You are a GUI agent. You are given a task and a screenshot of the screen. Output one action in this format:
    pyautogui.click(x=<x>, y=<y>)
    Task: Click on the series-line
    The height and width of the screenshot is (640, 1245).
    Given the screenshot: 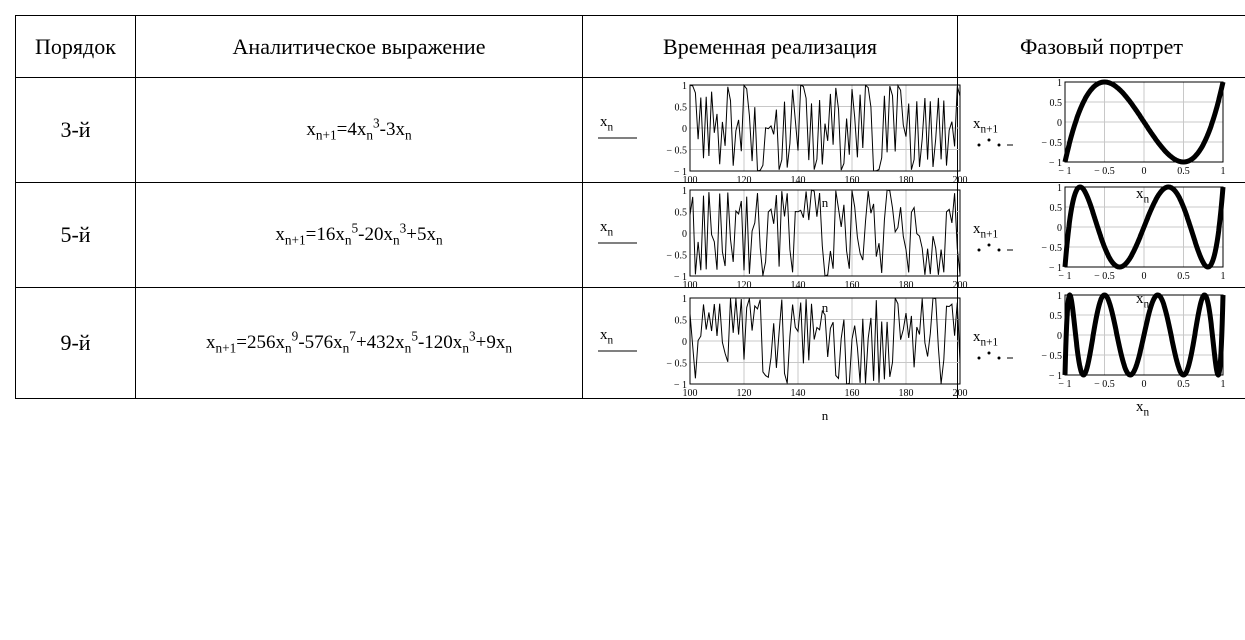 What is the action you would take?
    pyautogui.click(x=825, y=127)
    